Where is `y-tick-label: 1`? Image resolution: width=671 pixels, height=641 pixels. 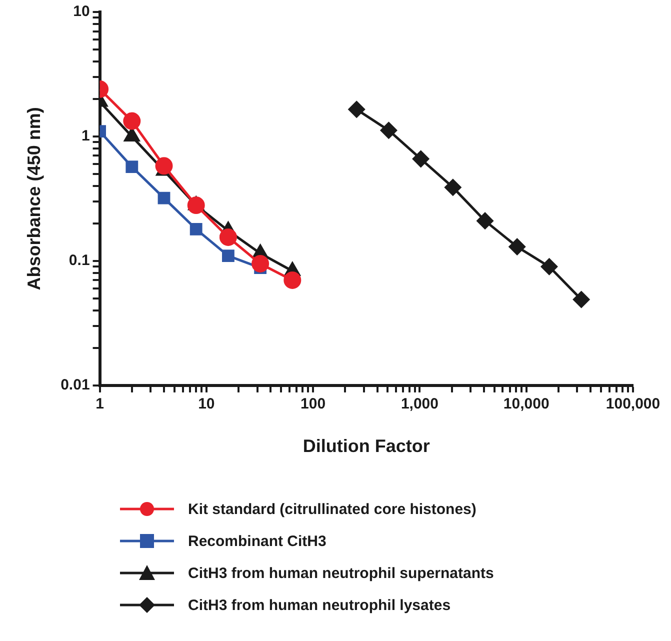
y-tick-label: 1 is located at coordinates (85, 136).